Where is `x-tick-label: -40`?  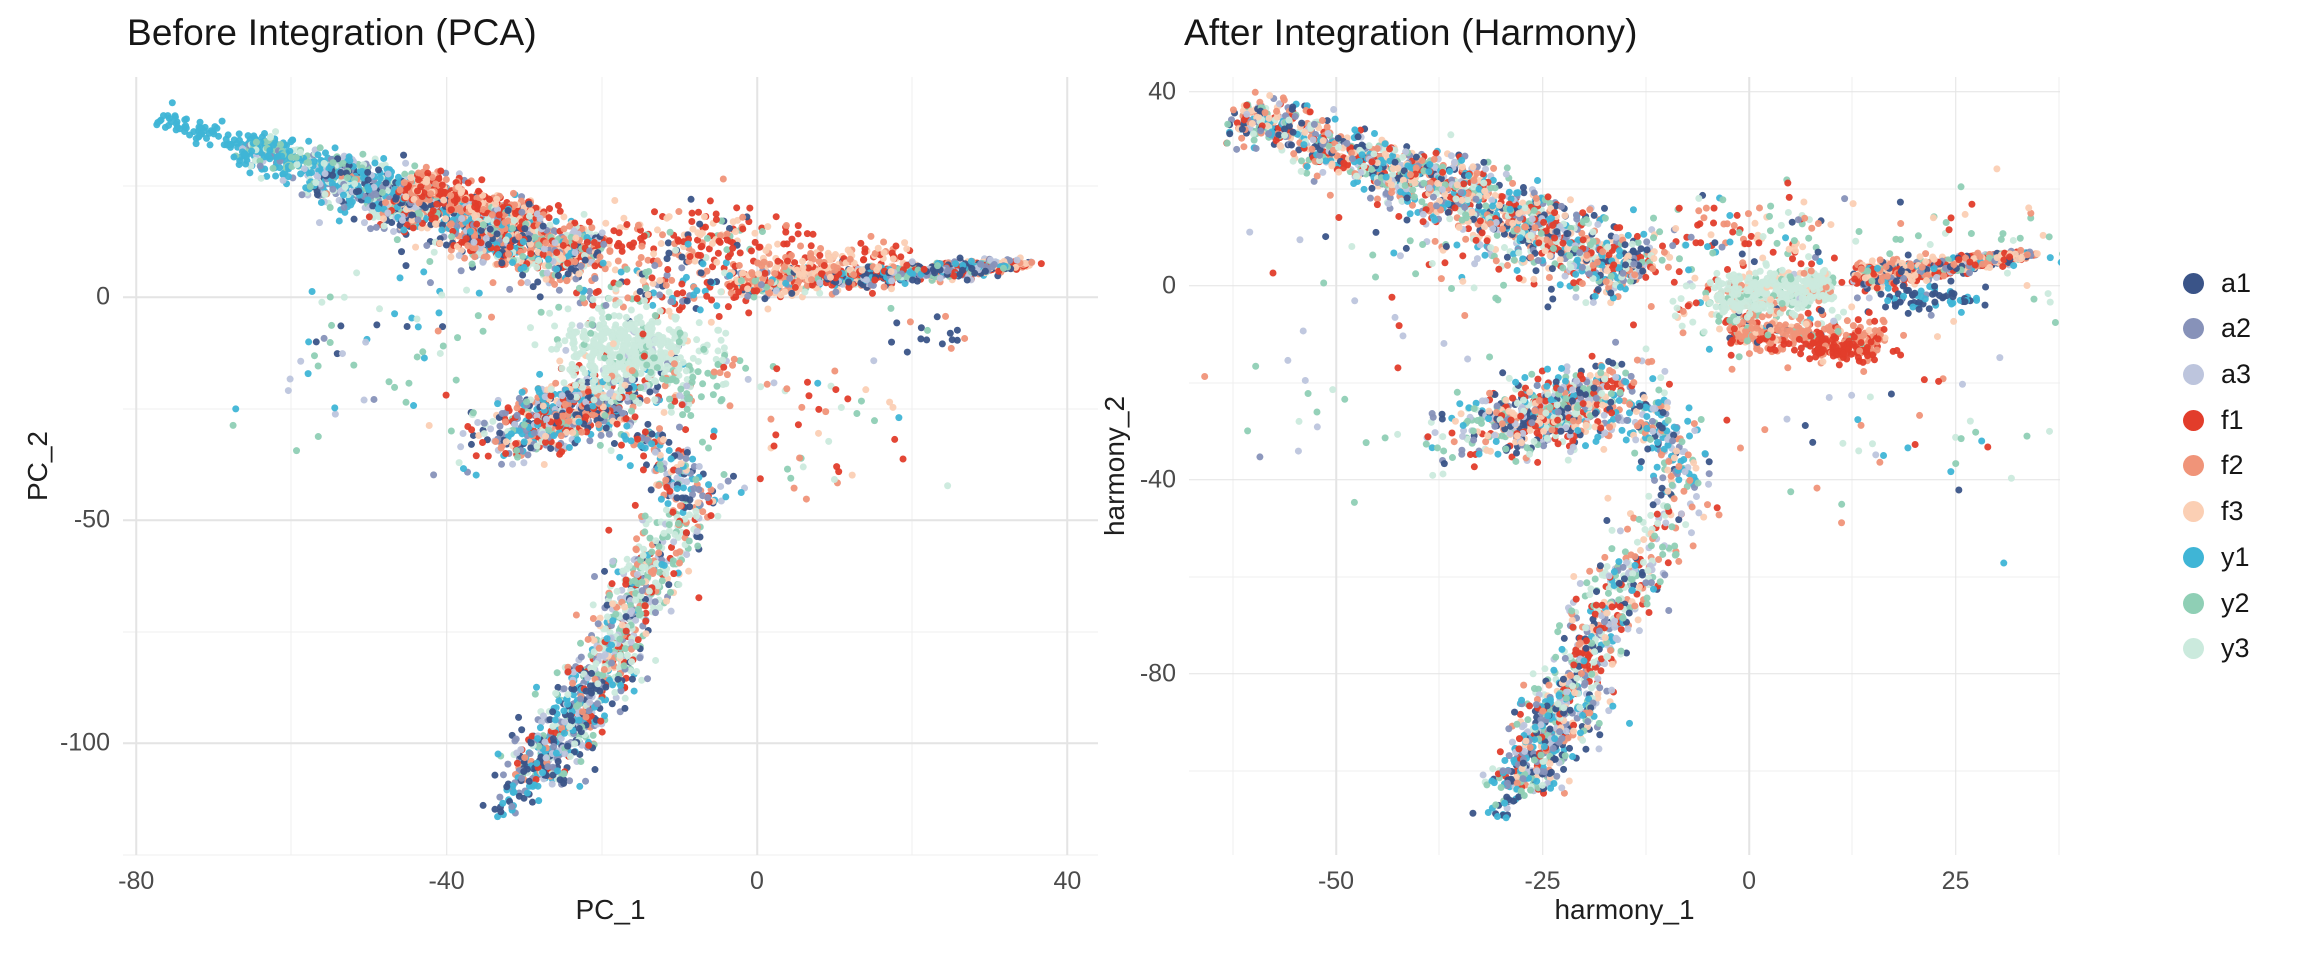
x-tick-label: -40 is located at coordinates (446, 881).